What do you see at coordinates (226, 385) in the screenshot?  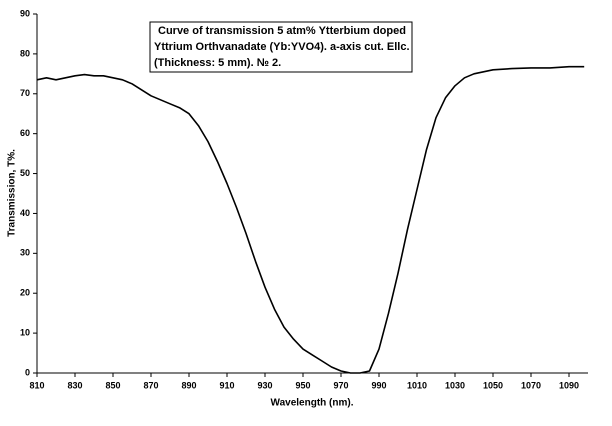 I see `x-tick-label: 910` at bounding box center [226, 385].